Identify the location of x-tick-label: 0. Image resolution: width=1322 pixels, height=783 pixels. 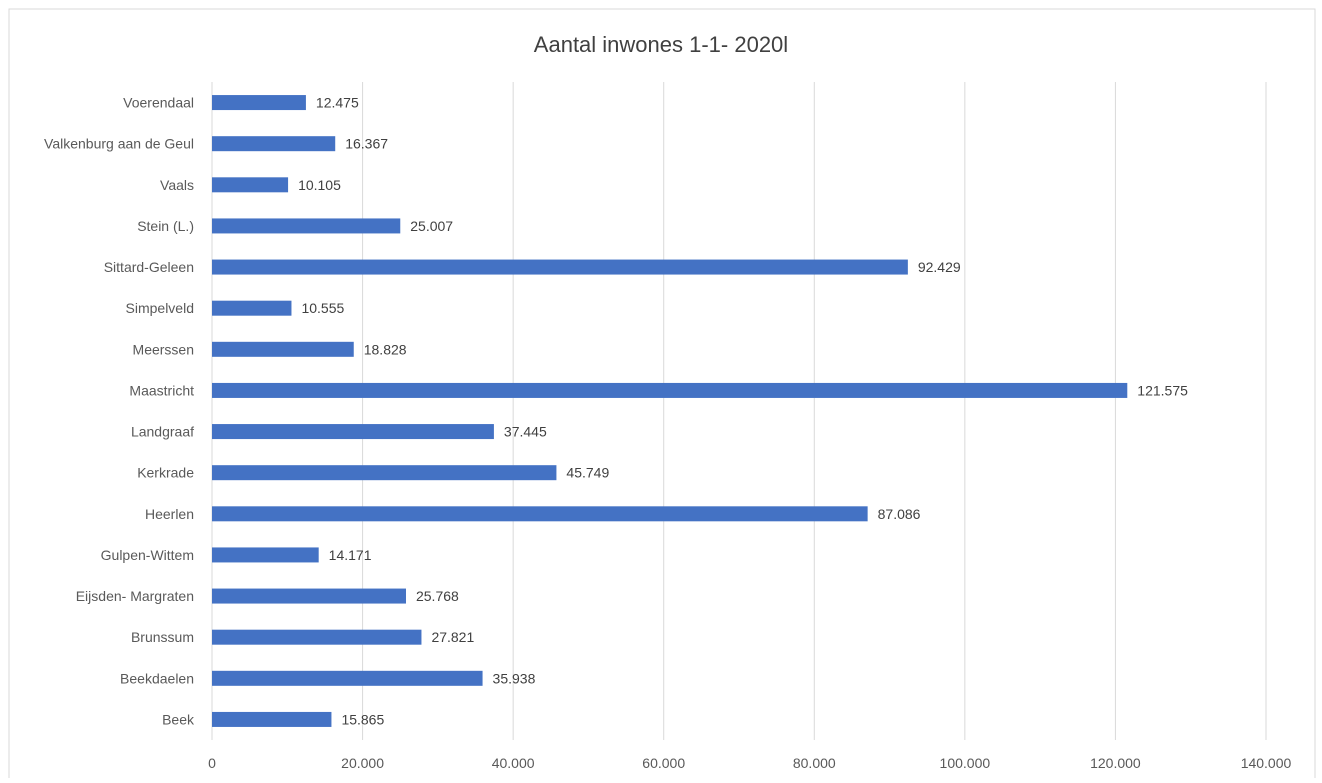
(212, 763).